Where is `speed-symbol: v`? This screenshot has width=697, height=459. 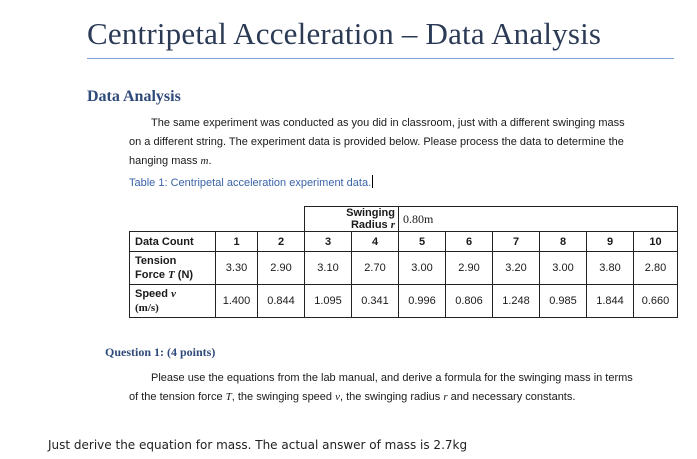
speed-symbol: v is located at coordinates (337, 397).